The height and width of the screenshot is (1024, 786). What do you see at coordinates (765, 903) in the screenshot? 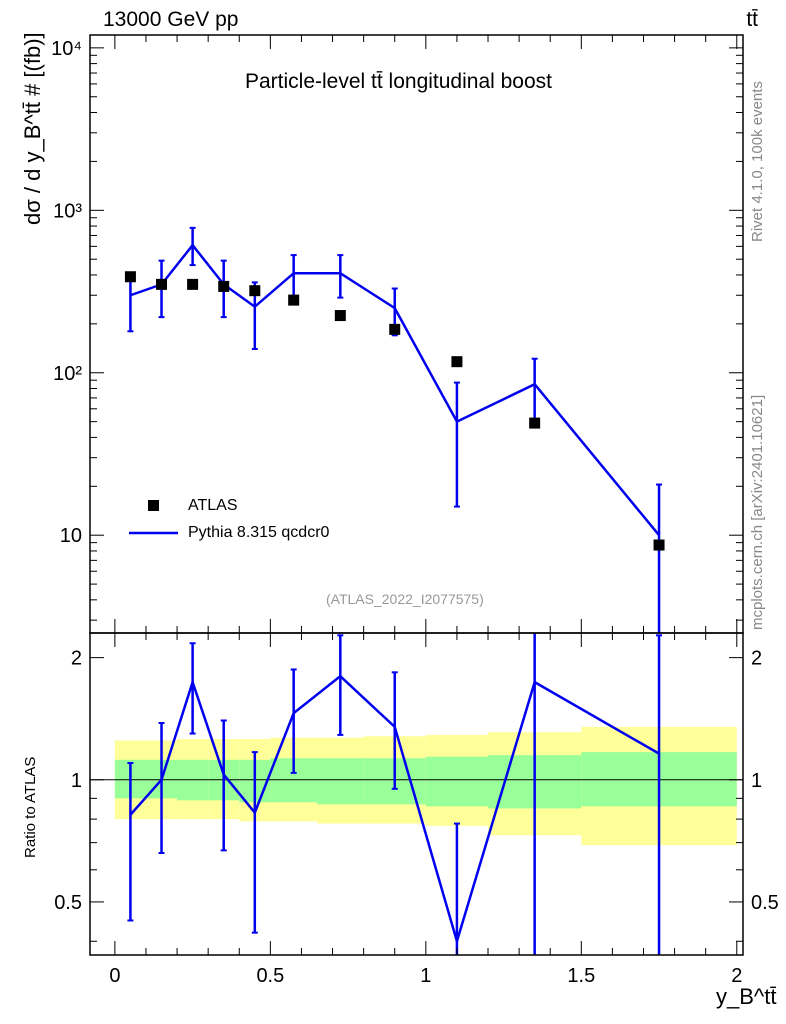
I see `ratio-y-tick-label-right: 0.5` at bounding box center [765, 903].